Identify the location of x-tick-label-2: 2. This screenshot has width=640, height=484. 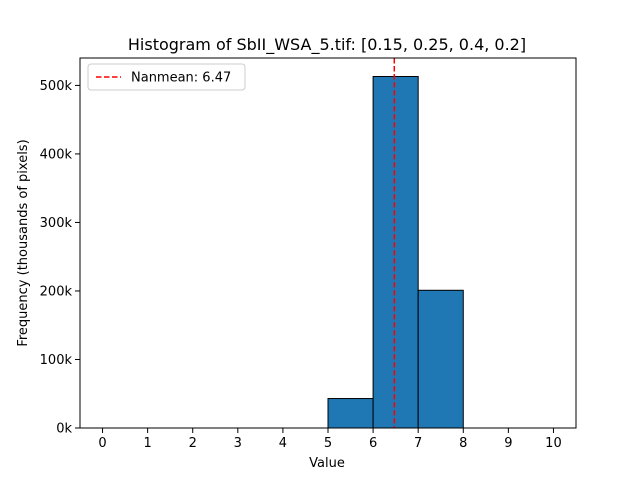
(193, 443).